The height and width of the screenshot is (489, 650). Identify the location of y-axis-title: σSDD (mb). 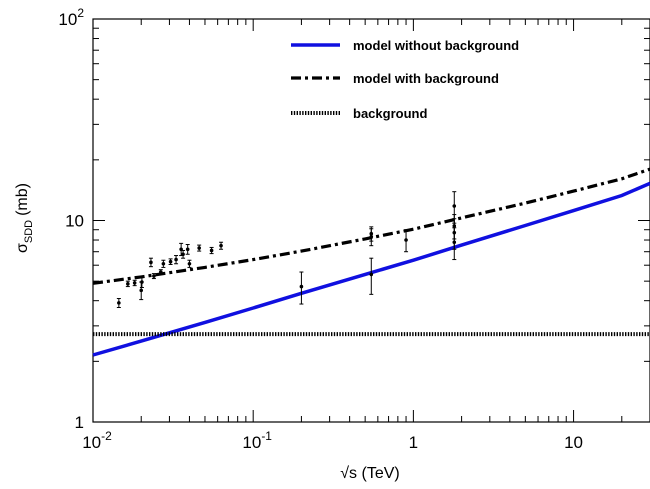
(24, 218).